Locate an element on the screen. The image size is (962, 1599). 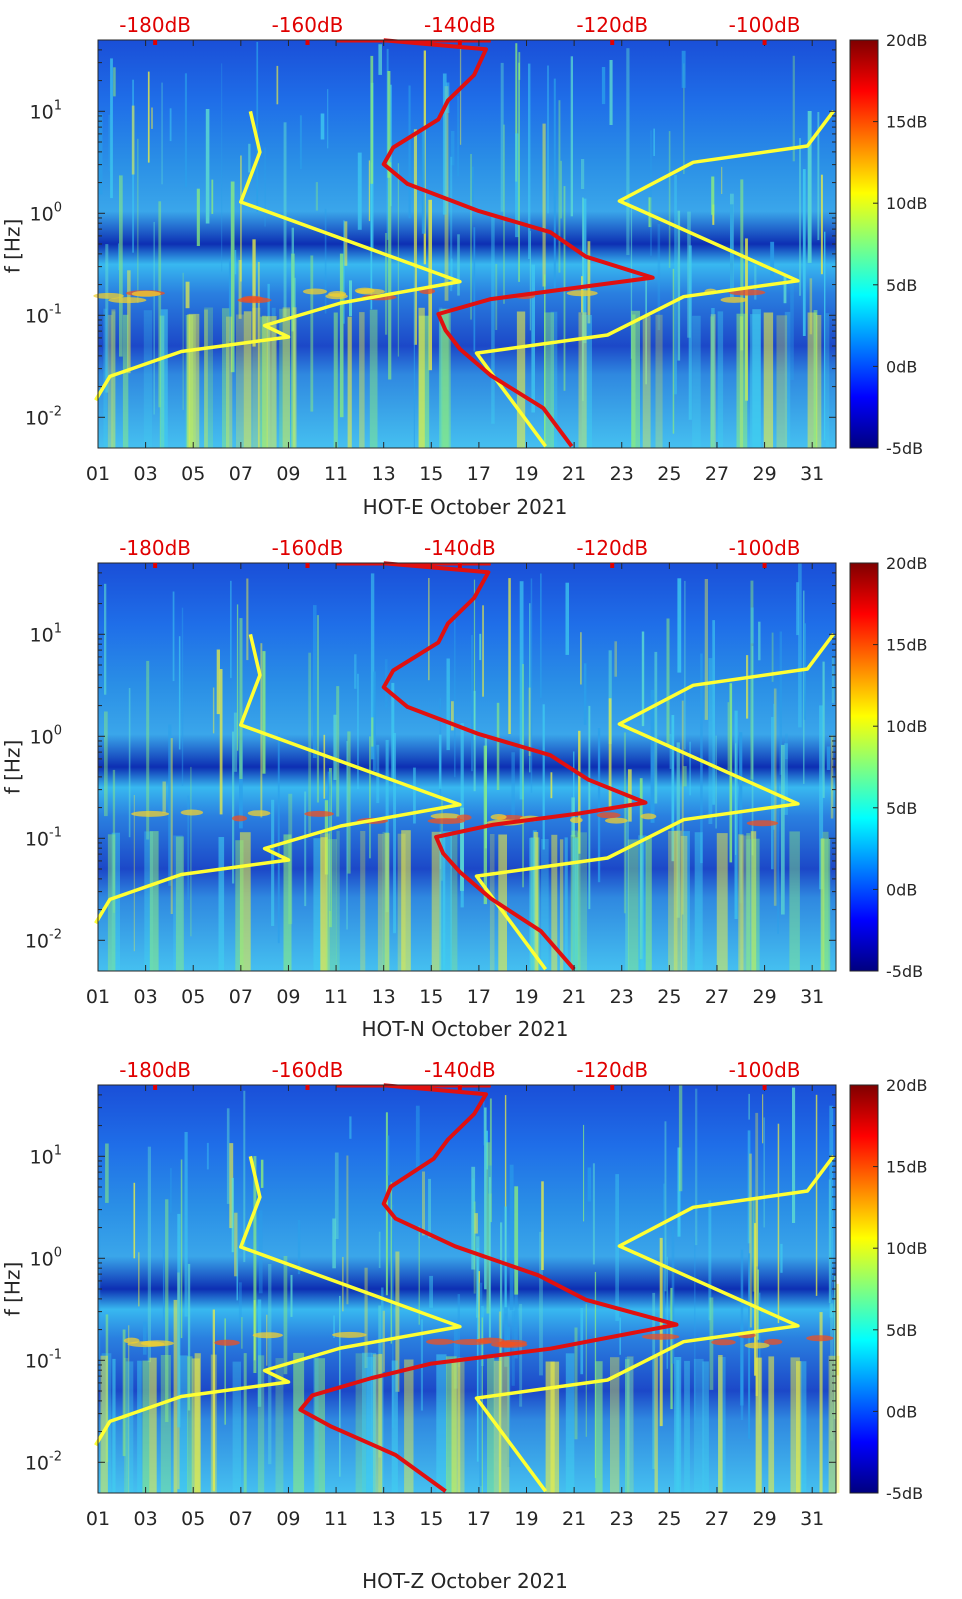
y-tick-label: 10-2 is located at coordinates (43, 416).